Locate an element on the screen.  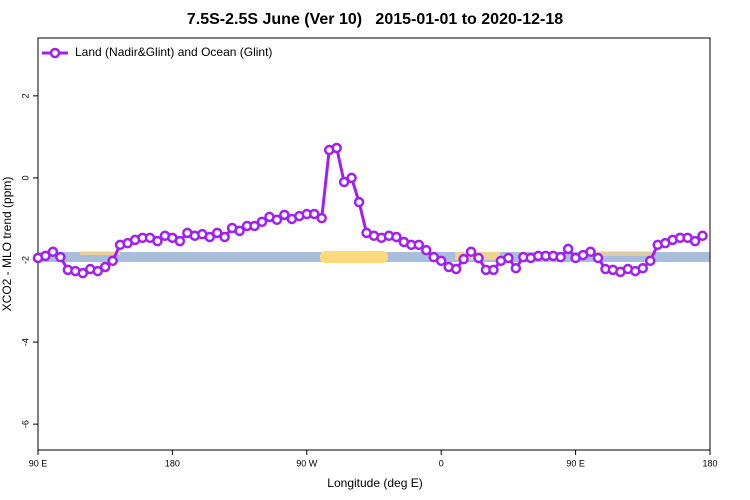
y-tick-label: -4 is located at coordinates (25, 342).